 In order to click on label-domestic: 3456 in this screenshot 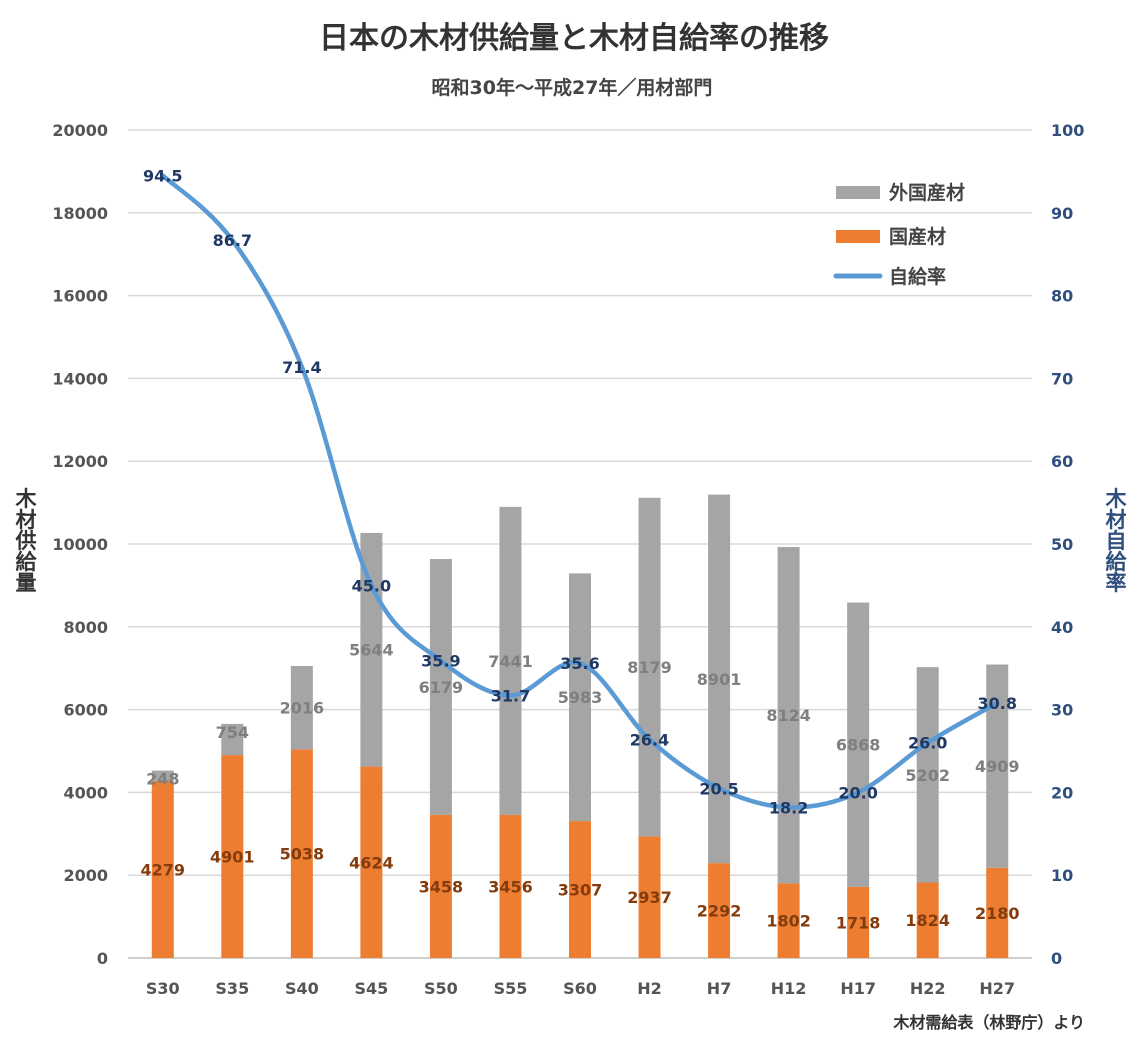, I will do `click(510, 886)`.